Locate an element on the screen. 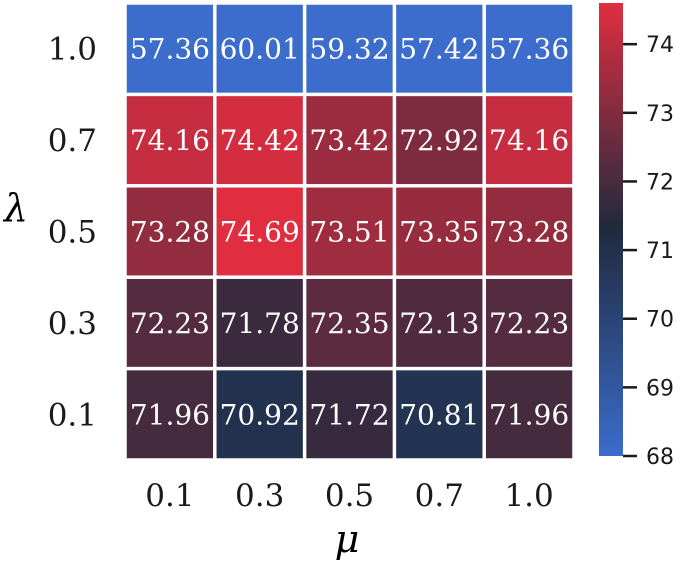  x-tick-label: 1.0 is located at coordinates (528, 496).